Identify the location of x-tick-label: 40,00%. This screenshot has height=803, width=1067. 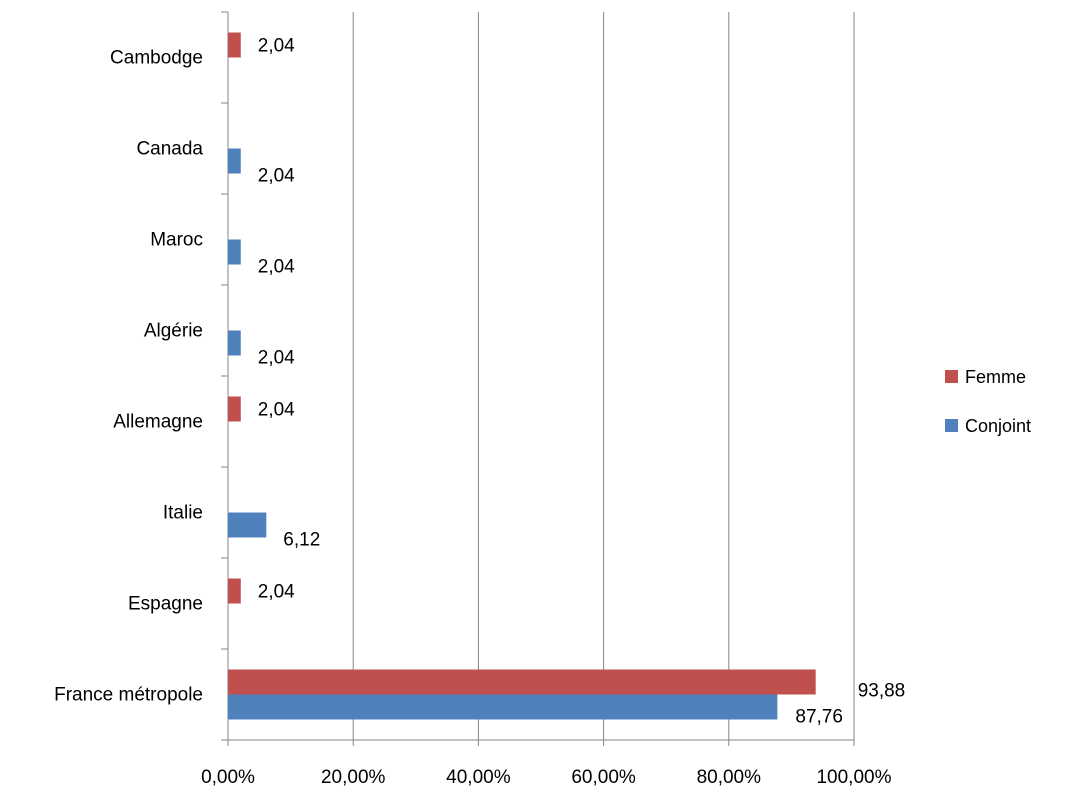
(478, 777).